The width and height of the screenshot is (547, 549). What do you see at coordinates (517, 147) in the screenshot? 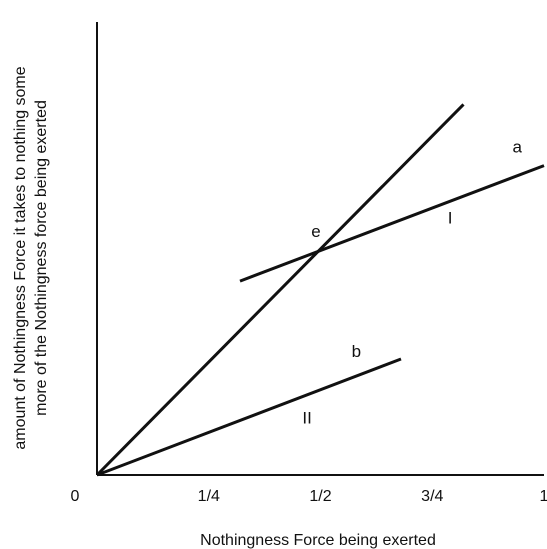
I see `annotation-label: a` at bounding box center [517, 147].